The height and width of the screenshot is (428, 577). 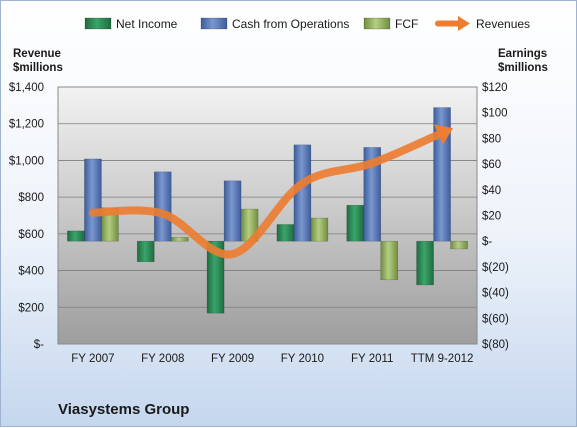 What do you see at coordinates (302, 359) in the screenshot?
I see `x-tick-label: FY 2010` at bounding box center [302, 359].